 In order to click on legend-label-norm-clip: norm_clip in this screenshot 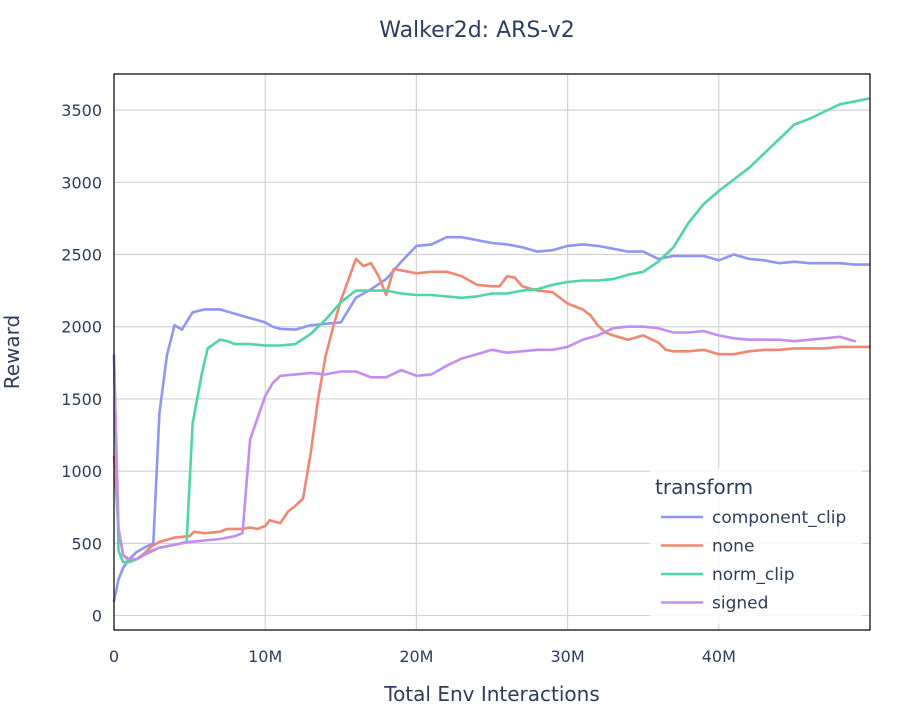, I will do `click(753, 575)`.